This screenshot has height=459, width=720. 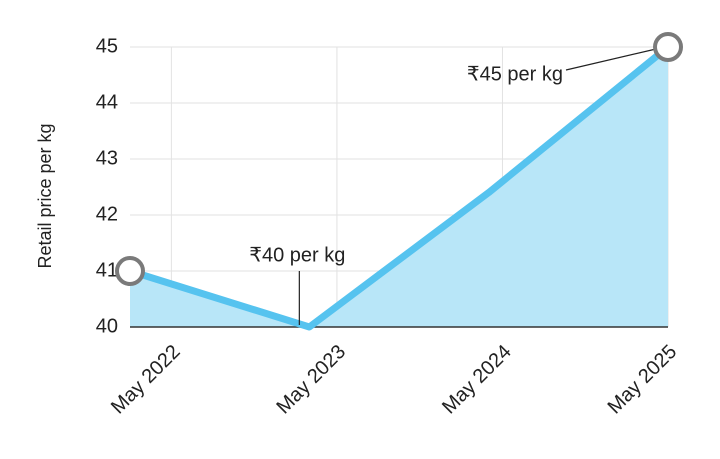 What do you see at coordinates (611, 59) in the screenshot?
I see `annotation-line` at bounding box center [611, 59].